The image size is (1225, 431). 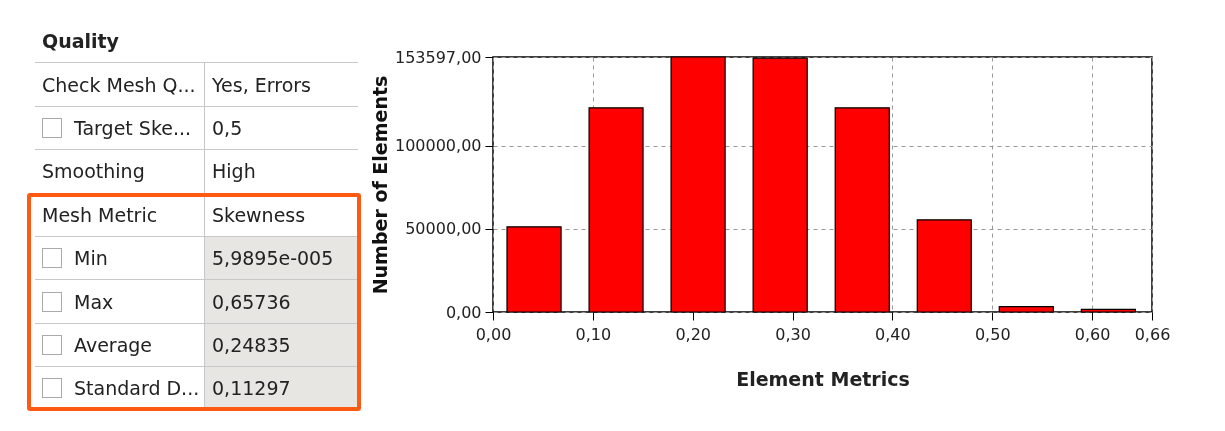 I want to click on y-tick-label: 0,00, so click(x=463, y=312).